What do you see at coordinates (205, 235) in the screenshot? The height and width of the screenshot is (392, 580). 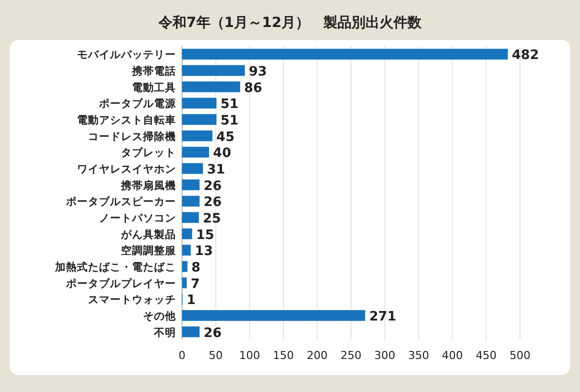 I see `data-label: 15` at bounding box center [205, 235].